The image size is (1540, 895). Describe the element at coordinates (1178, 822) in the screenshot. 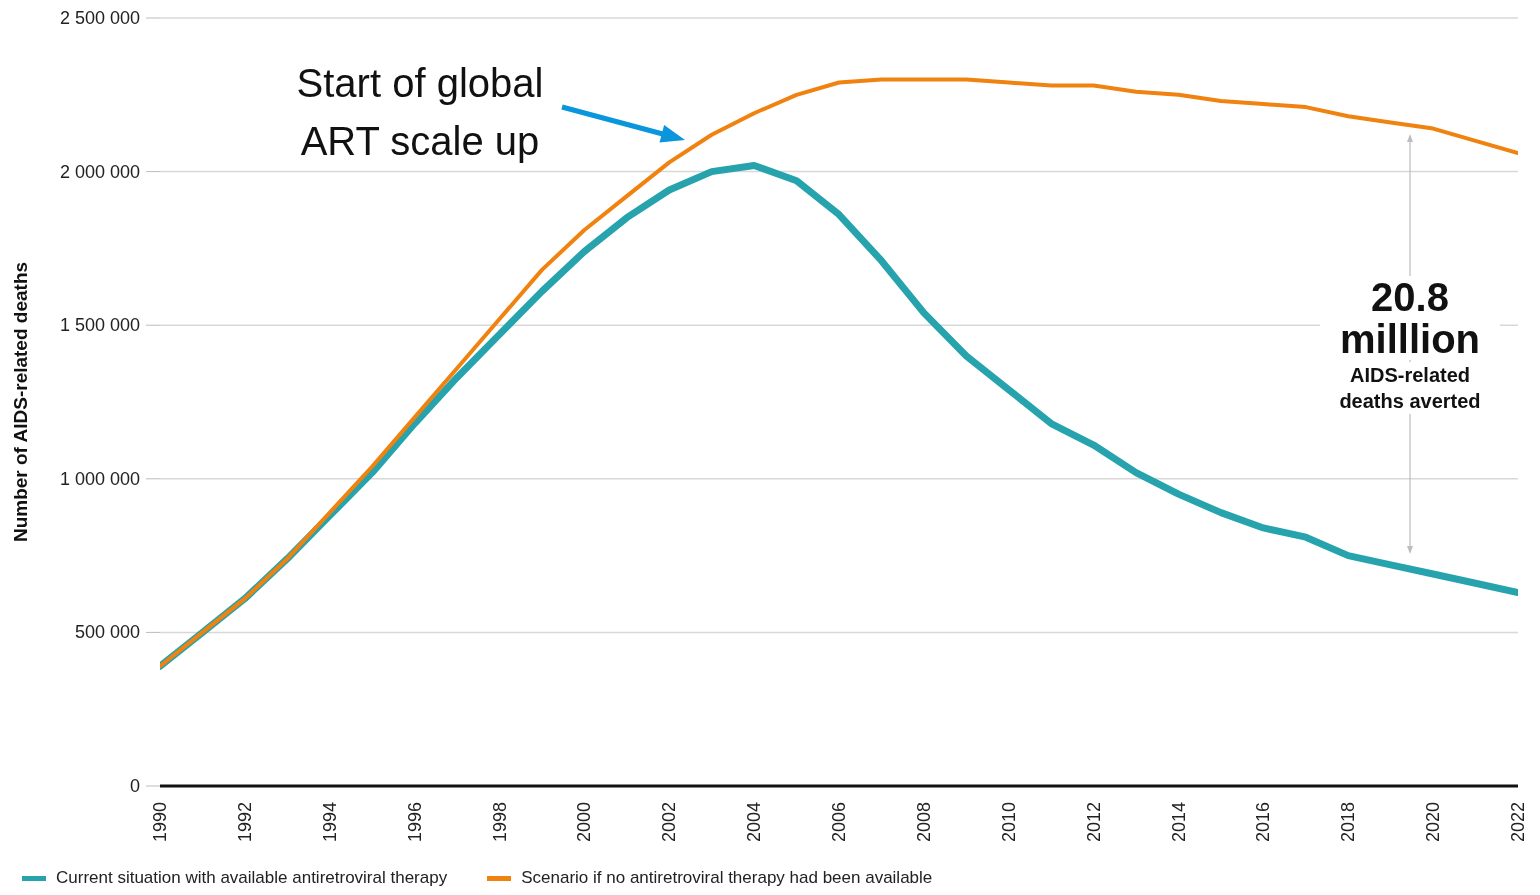

I see `x-tick-label: 2014` at that location.